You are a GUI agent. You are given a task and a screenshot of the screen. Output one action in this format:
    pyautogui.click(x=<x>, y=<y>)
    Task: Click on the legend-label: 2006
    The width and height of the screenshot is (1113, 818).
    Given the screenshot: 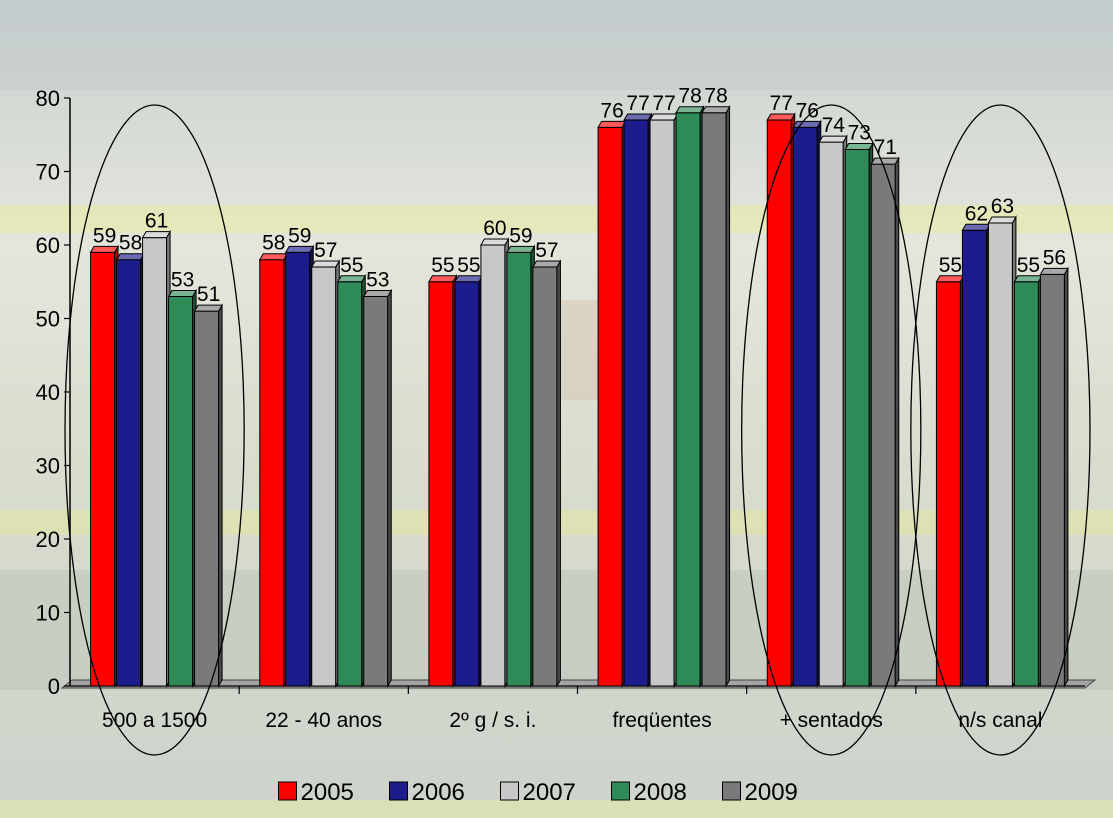 What is the action you would take?
    pyautogui.click(x=438, y=792)
    